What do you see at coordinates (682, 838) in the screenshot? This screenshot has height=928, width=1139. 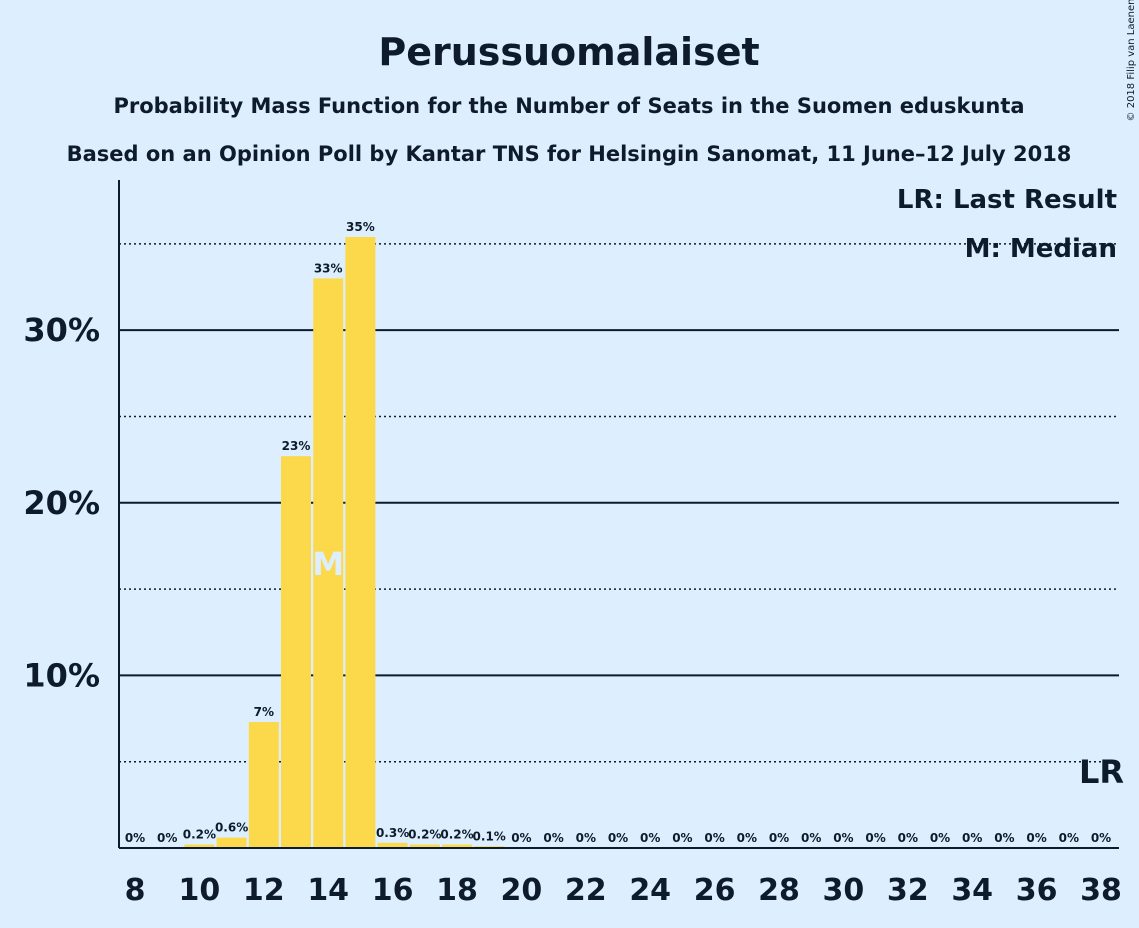 I see `bar-label-seat-25: 0%` at bounding box center [682, 838].